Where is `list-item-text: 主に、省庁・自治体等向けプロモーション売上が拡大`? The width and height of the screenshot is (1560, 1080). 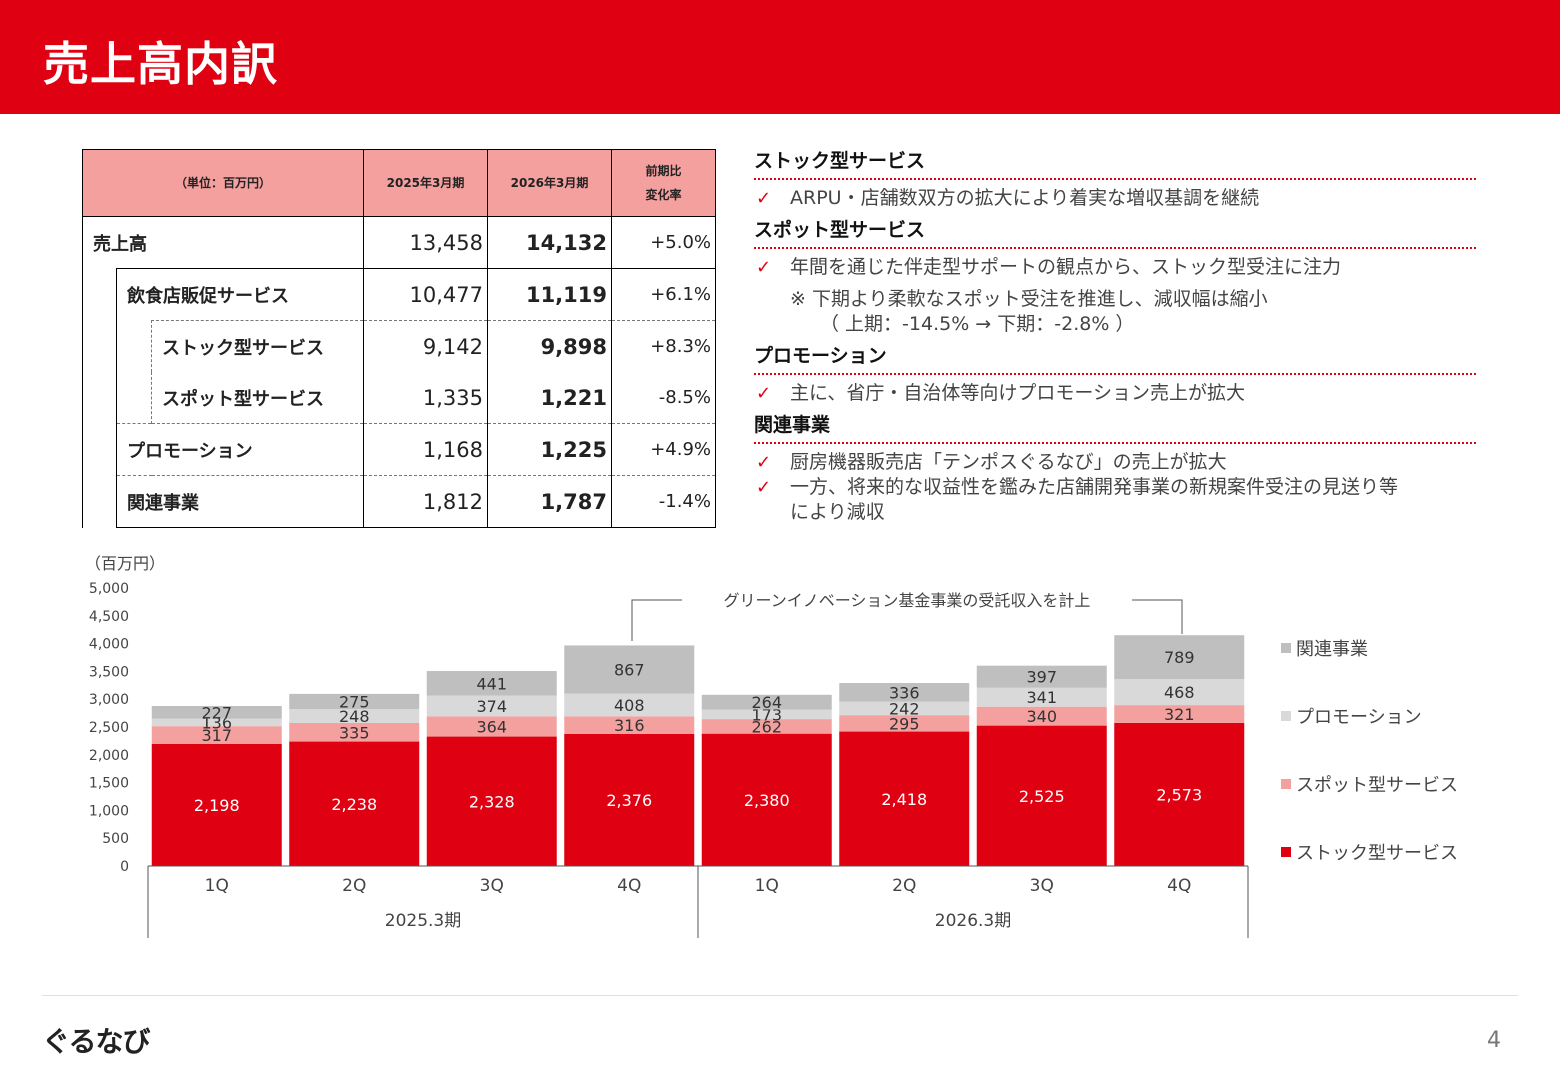
list-item-text: 主に、省庁・自治体等向けプロモーション売上が拡大 is located at coordinates (1018, 393).